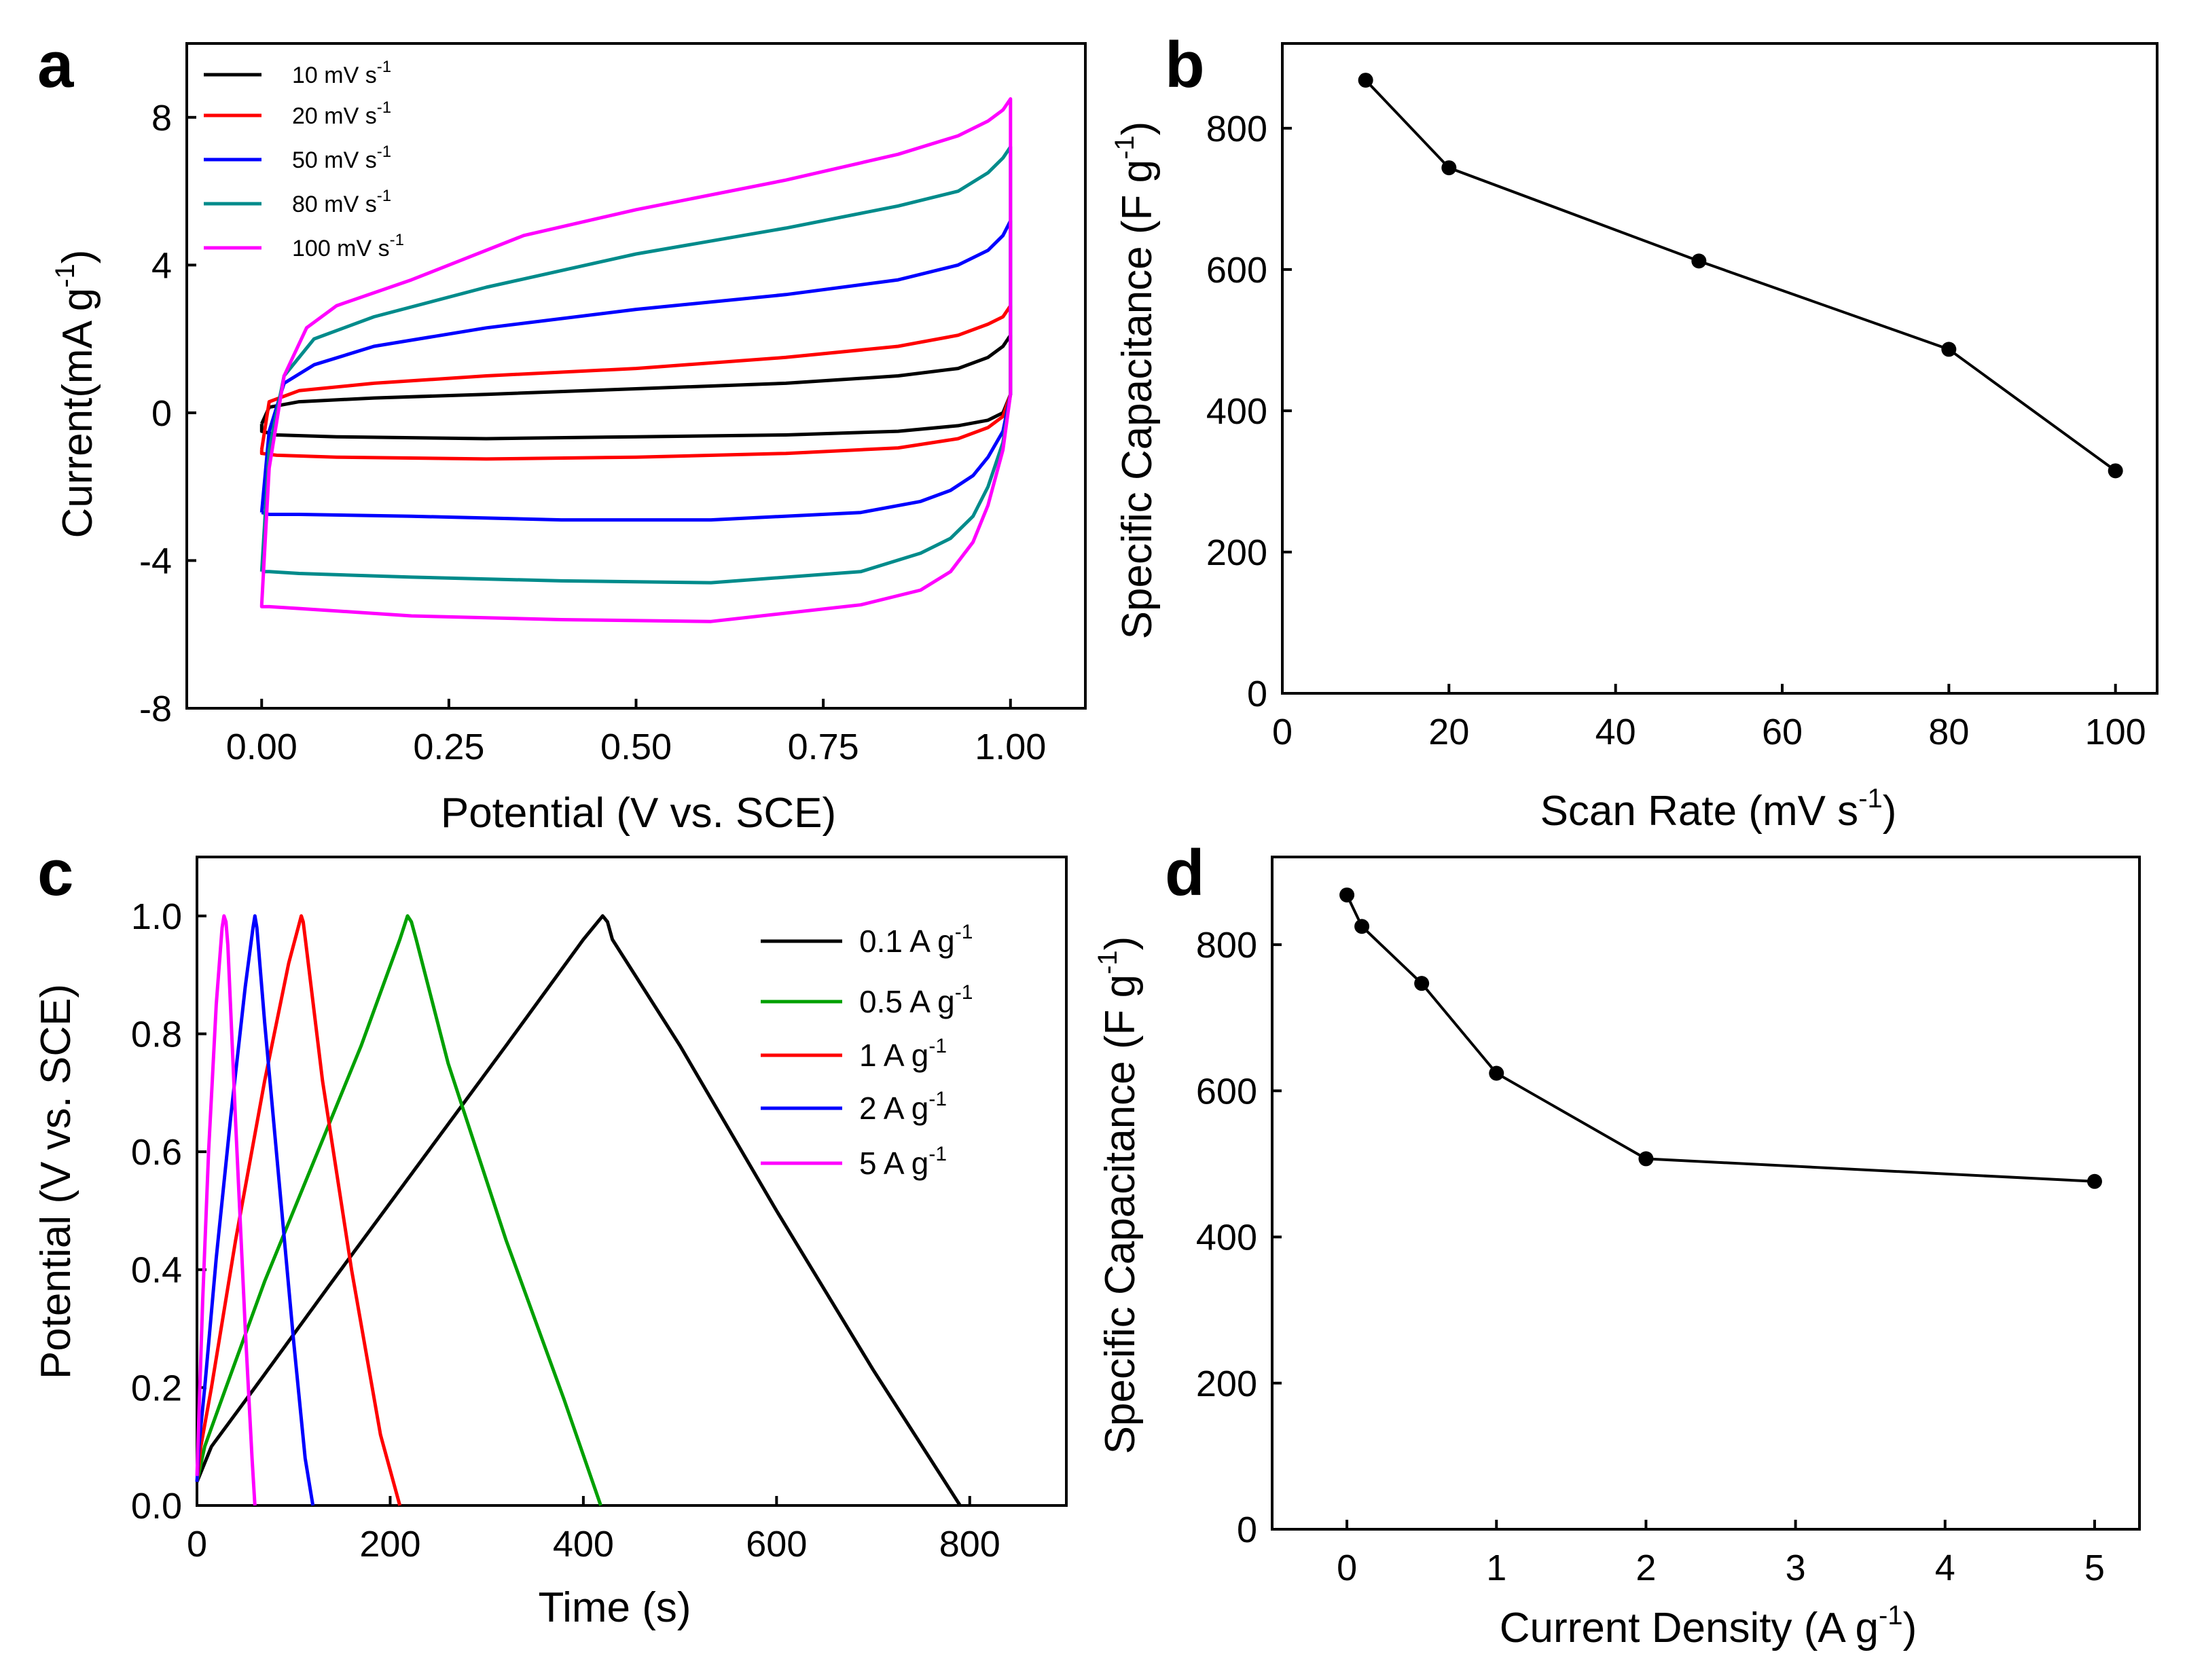 Image resolution: width=2204 pixels, height=1680 pixels. Describe the element at coordinates (903, 1054) in the screenshot. I see `panel-c-legend-label: 1 A g-1` at that location.